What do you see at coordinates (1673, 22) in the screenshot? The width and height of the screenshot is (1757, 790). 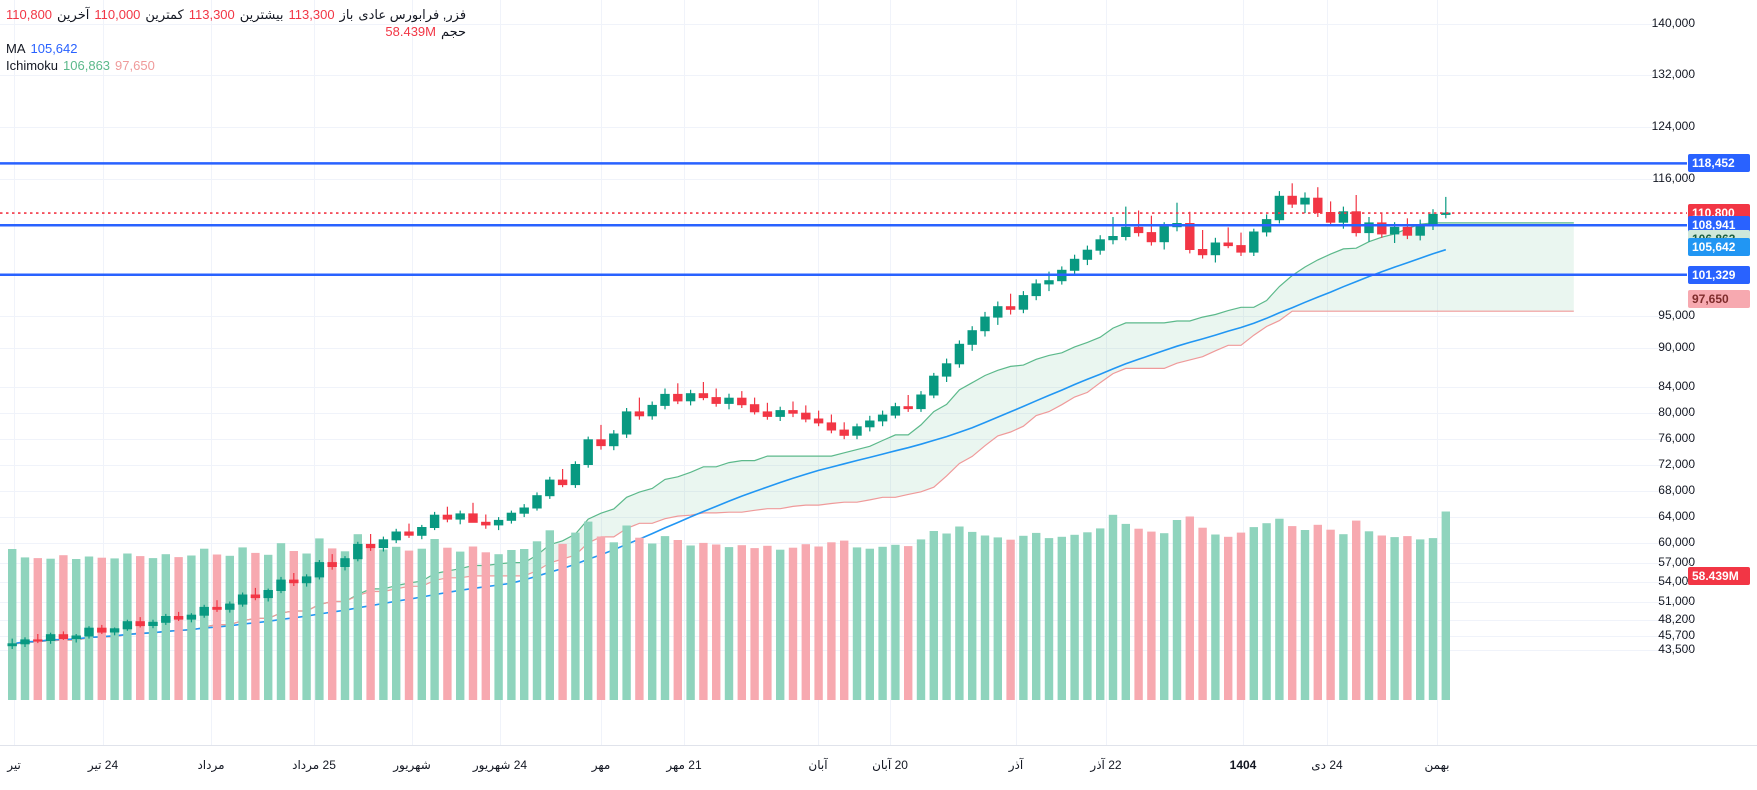 I see `price-axis-tick-label: 140,000` at bounding box center [1673, 22].